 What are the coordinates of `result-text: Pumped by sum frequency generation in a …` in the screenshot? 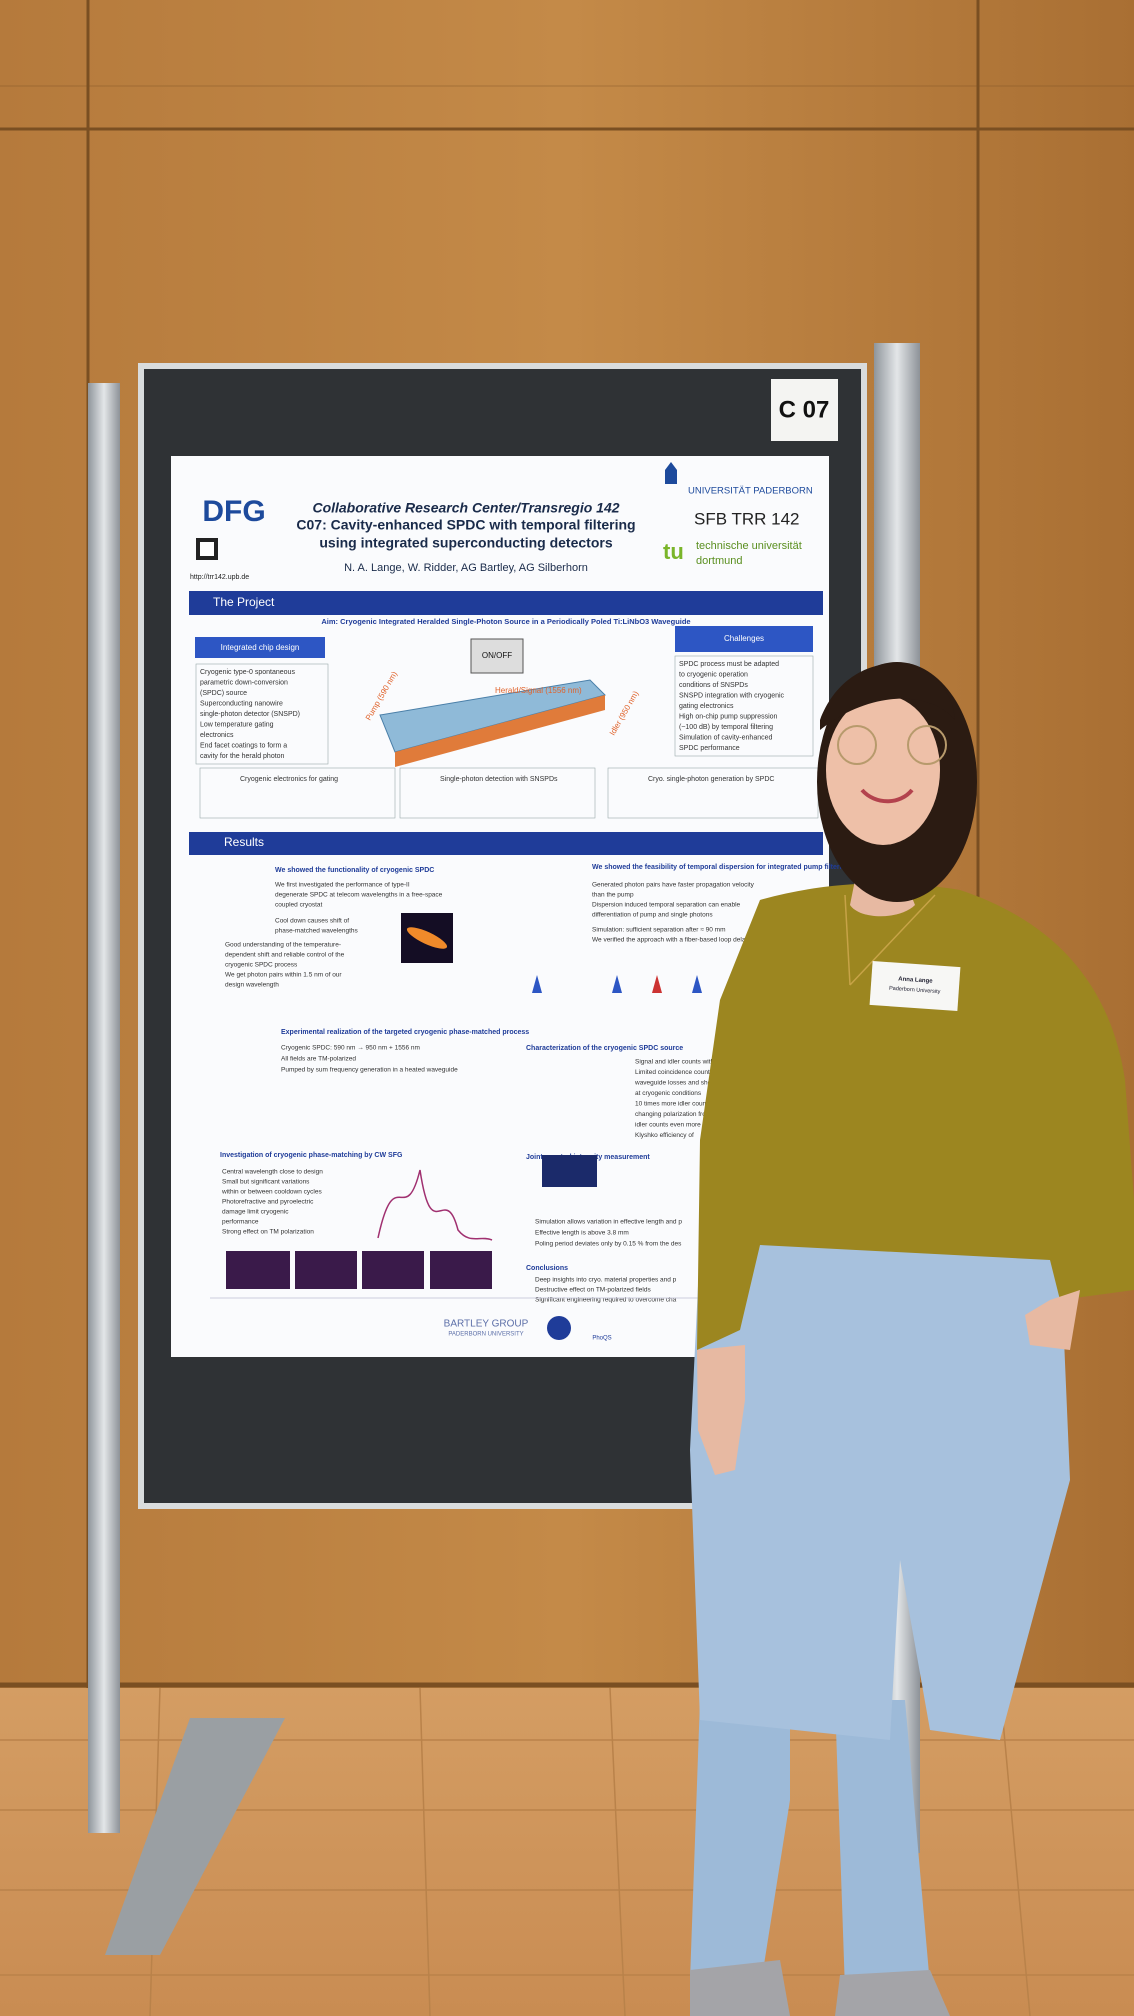 It's located at (369, 1070).